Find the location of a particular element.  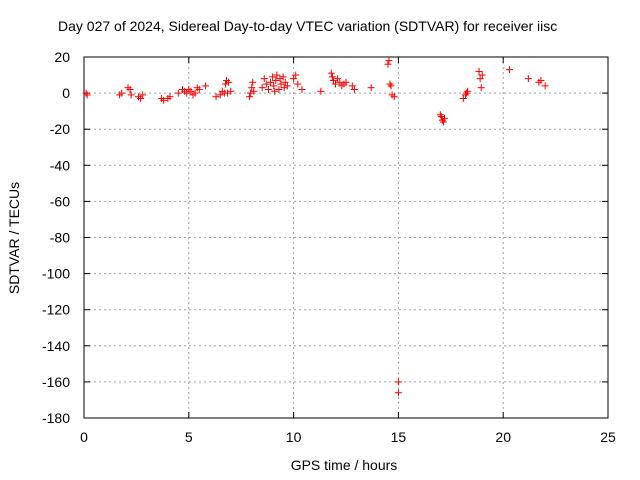

y-tick-label: -100 is located at coordinates (56, 274).